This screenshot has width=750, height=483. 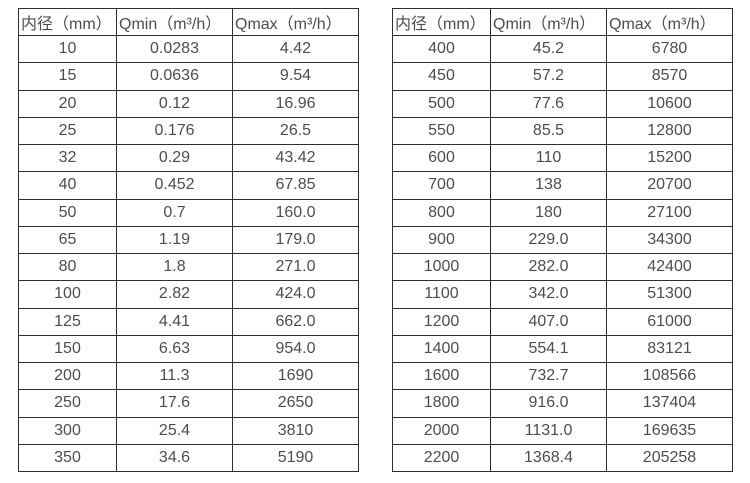 What do you see at coordinates (174, 376) in the screenshot?
I see `cell-qmin: 11.3` at bounding box center [174, 376].